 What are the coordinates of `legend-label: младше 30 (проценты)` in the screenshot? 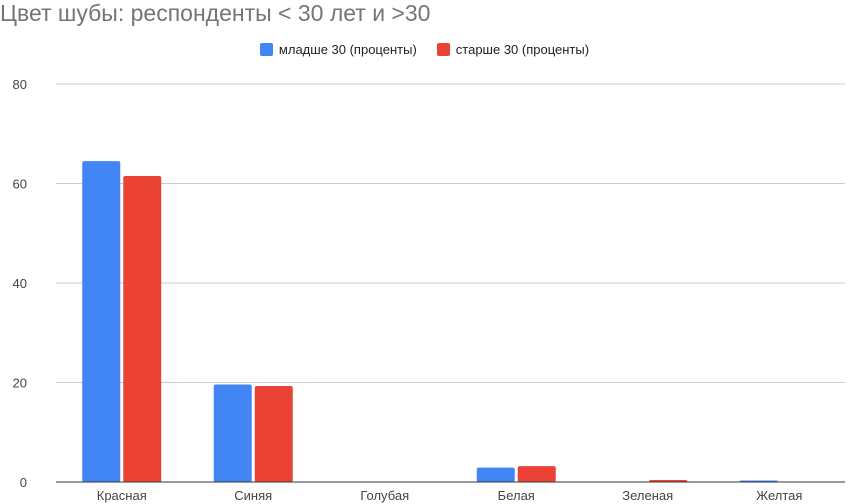 It's located at (347, 49).